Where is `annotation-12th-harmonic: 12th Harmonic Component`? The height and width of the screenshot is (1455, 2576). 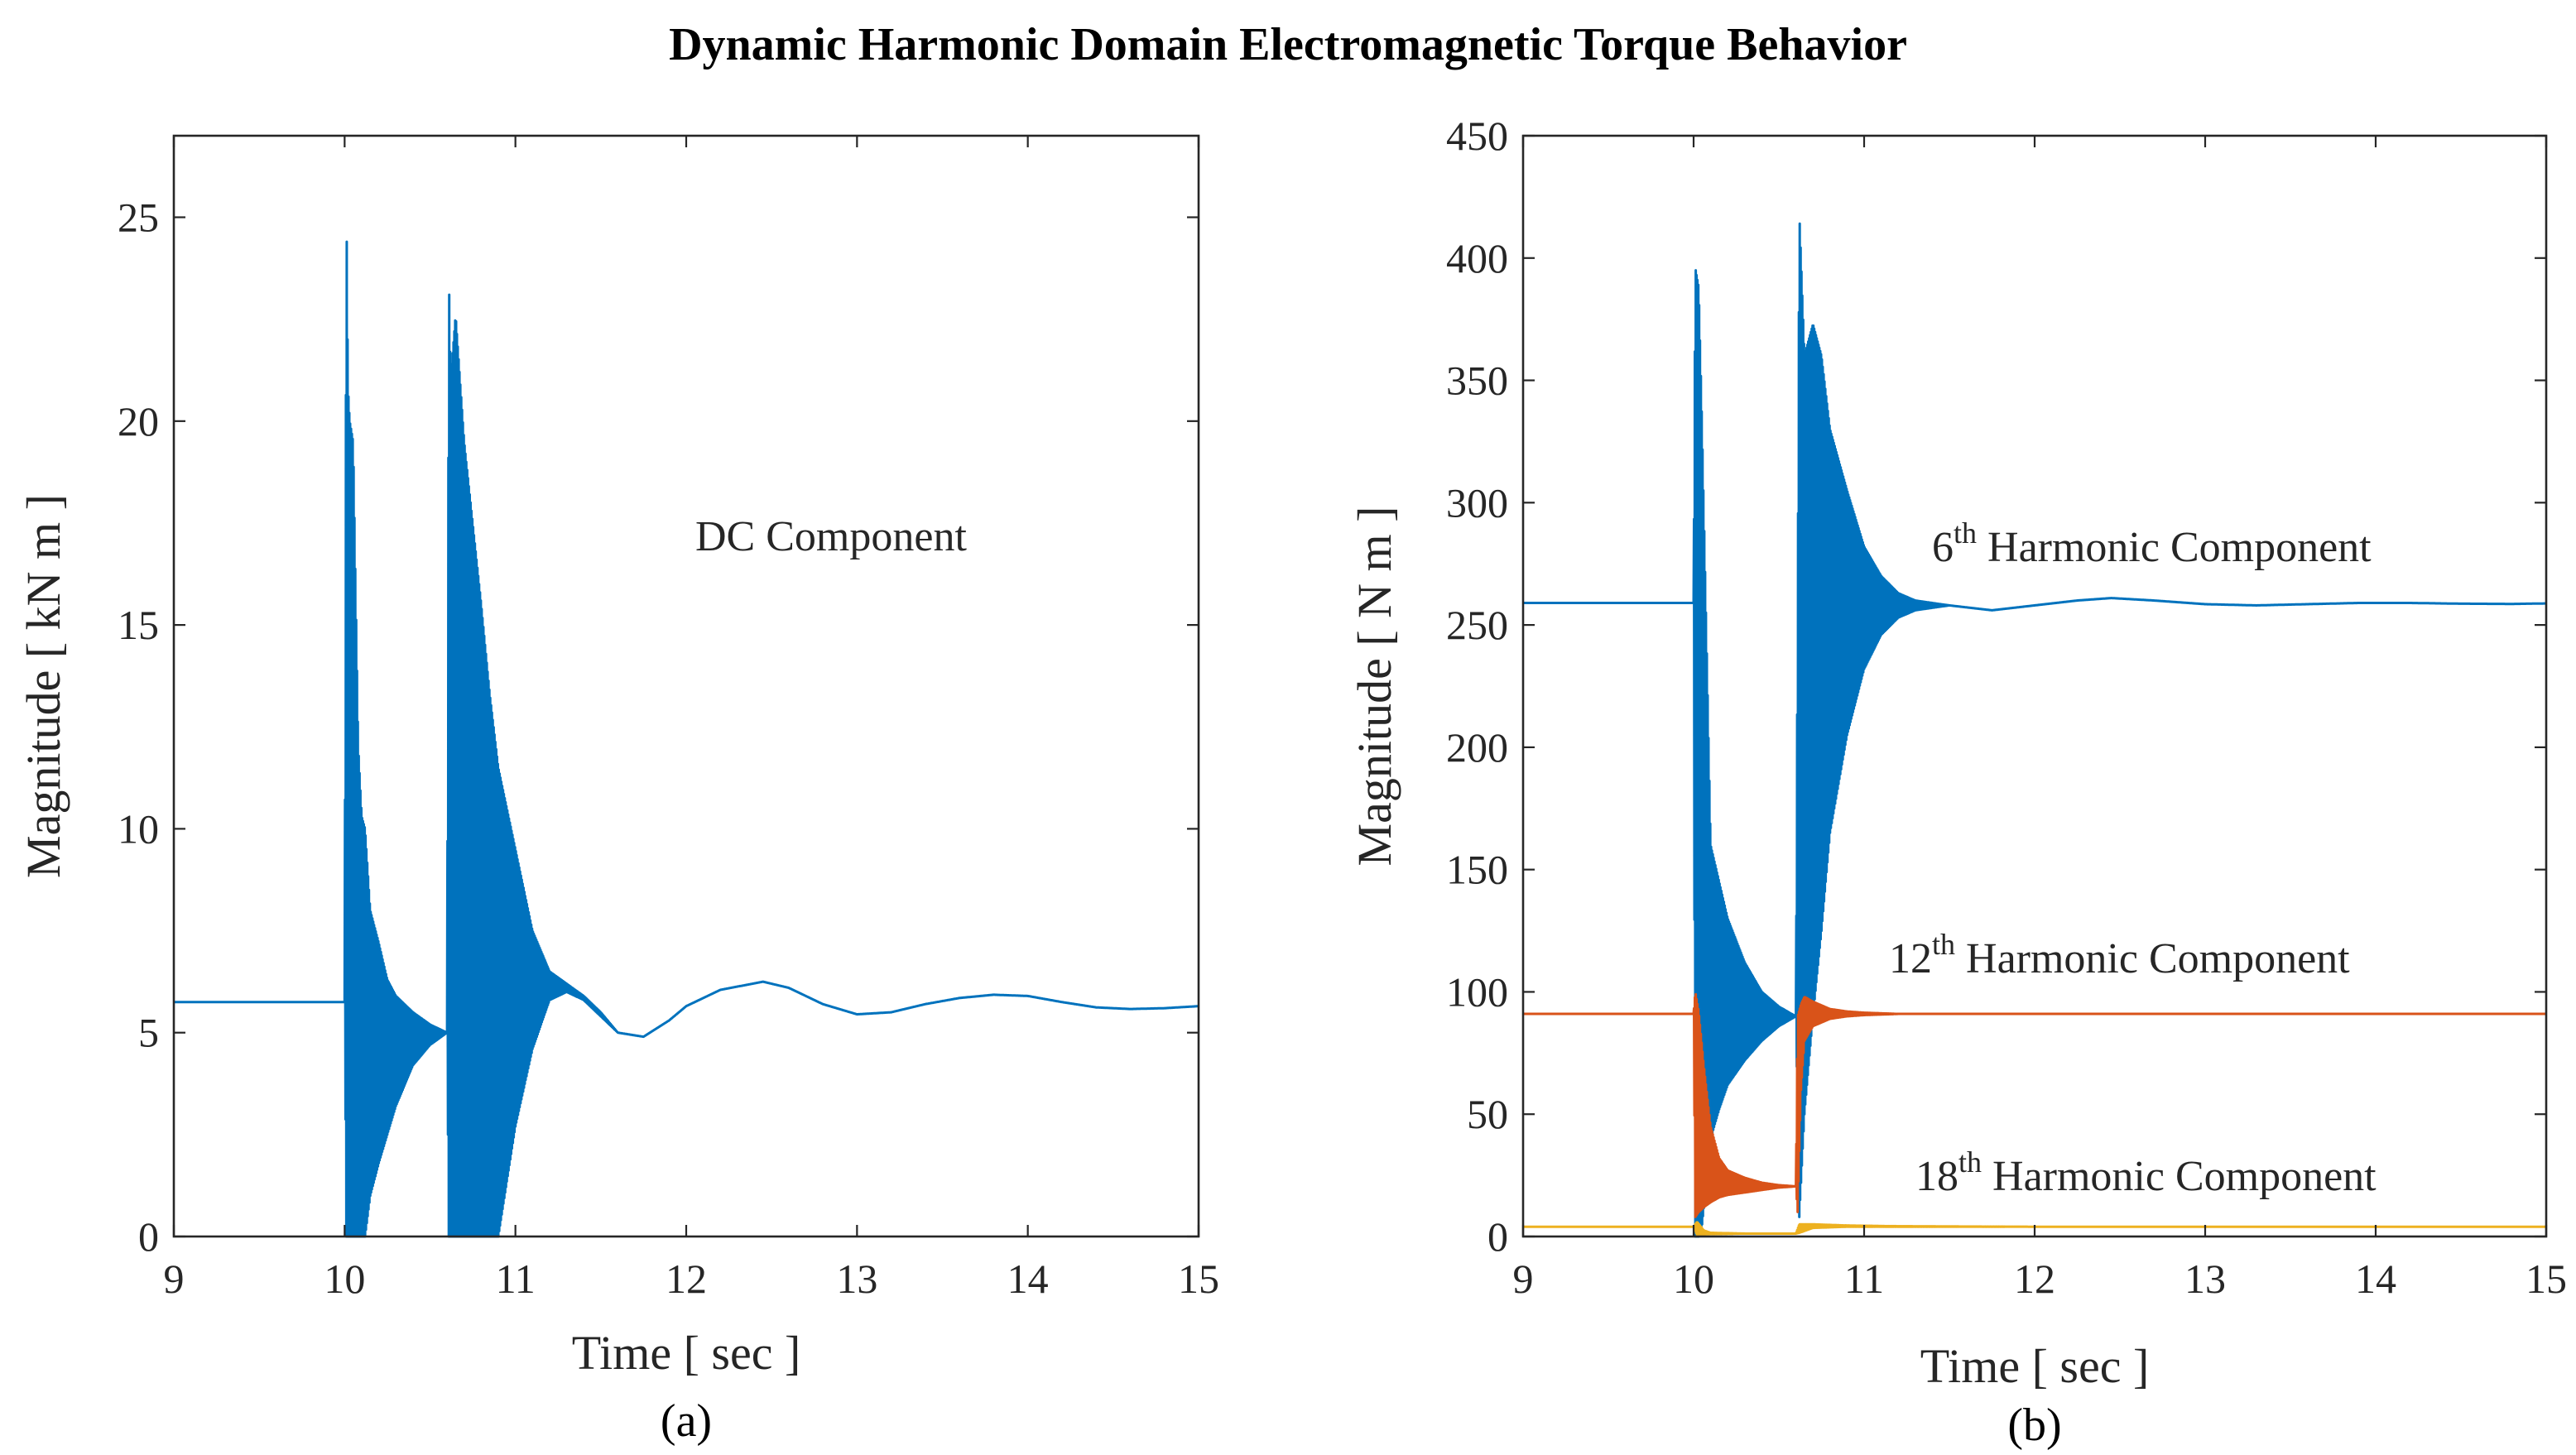 annotation-12th-harmonic: 12th Harmonic Component is located at coordinates (2119, 955).